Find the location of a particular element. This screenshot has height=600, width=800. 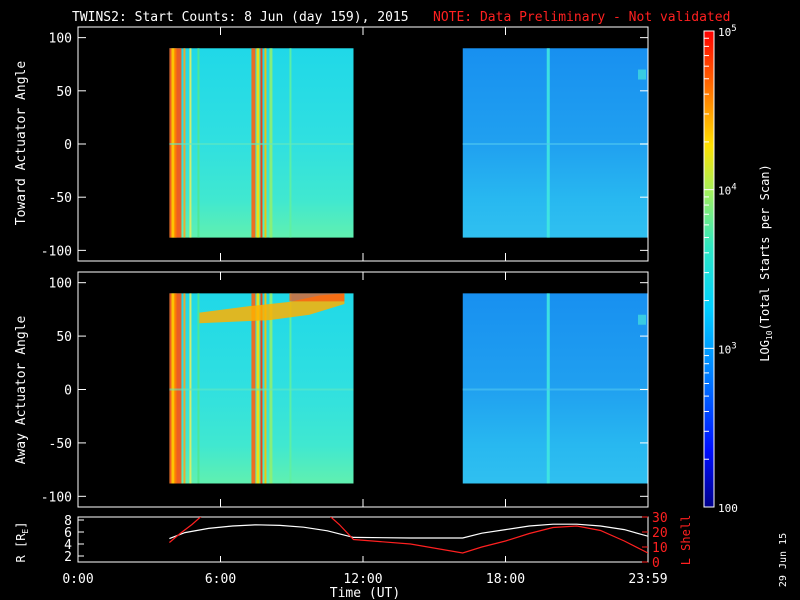

colorbar-label: LOG10(Total Starts per Scan) is located at coordinates (766, 263).